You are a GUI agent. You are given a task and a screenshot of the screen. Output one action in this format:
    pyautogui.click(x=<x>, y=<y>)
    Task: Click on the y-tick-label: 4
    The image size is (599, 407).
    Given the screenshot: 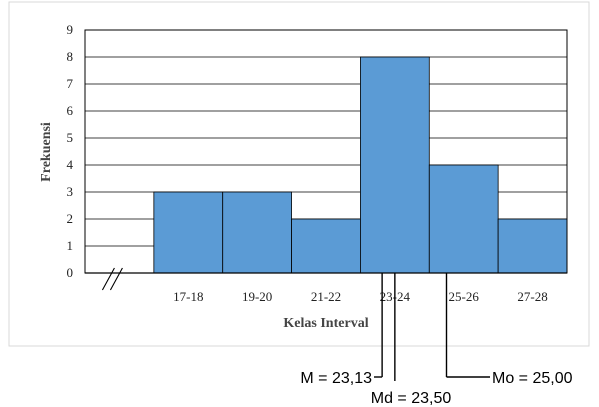 What is the action you would take?
    pyautogui.click(x=70, y=164)
    